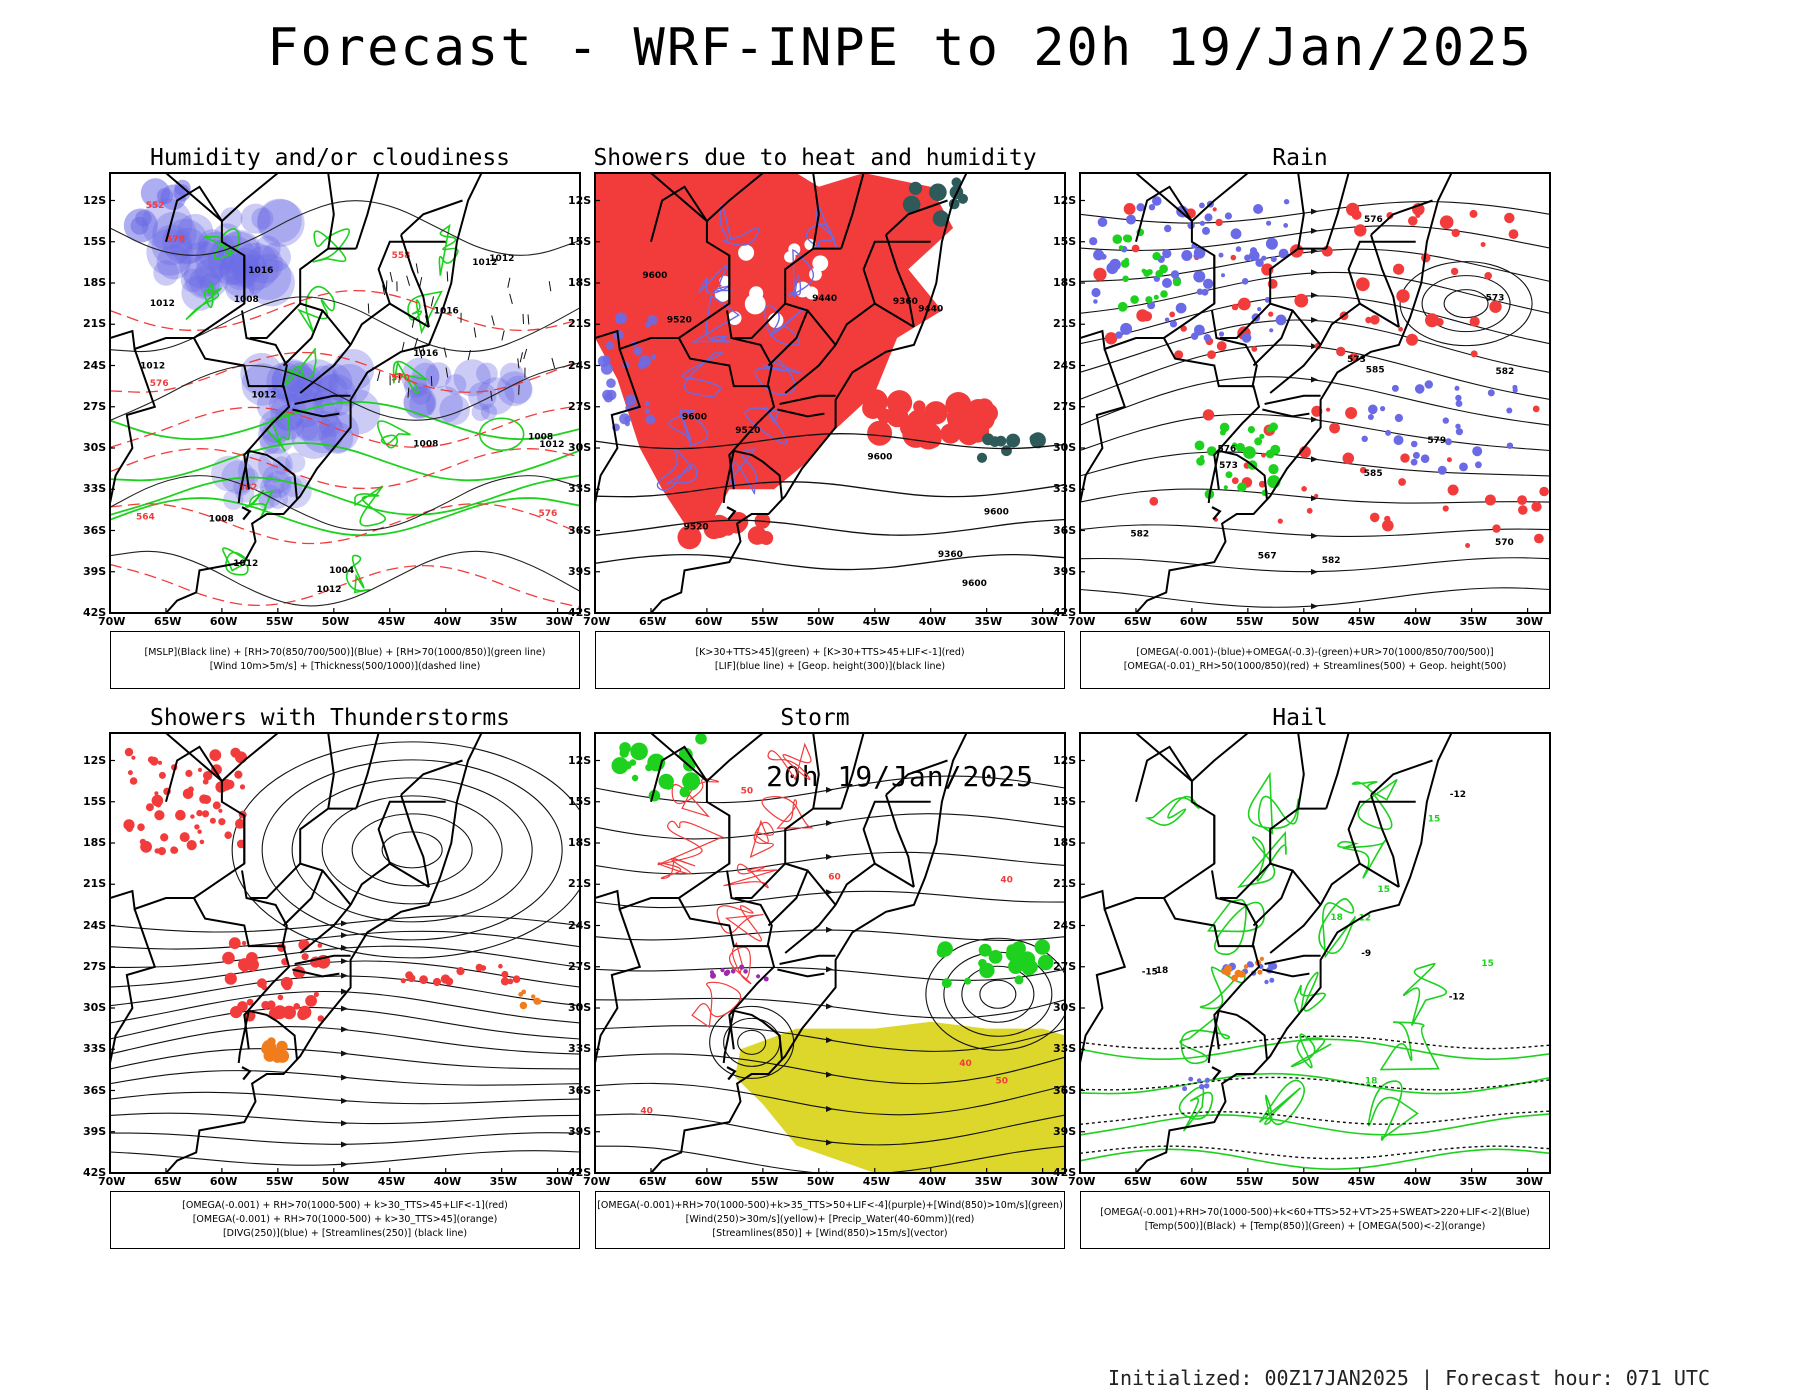 This screenshot has height=1400, width=1800. What do you see at coordinates (1065, 801) in the screenshot?
I see `latitude-label: 15S` at bounding box center [1065, 801].